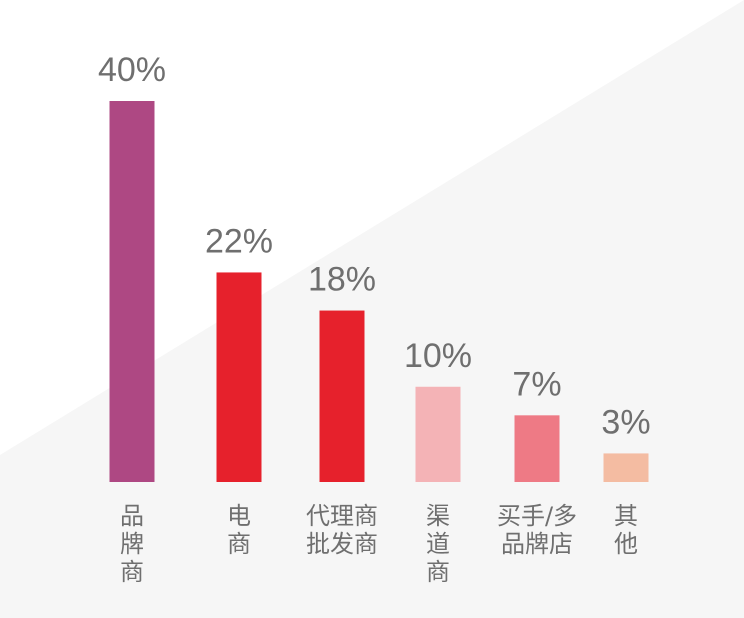  Describe the element at coordinates (342, 280) in the screenshot. I see `value-label-3: 18%` at that location.